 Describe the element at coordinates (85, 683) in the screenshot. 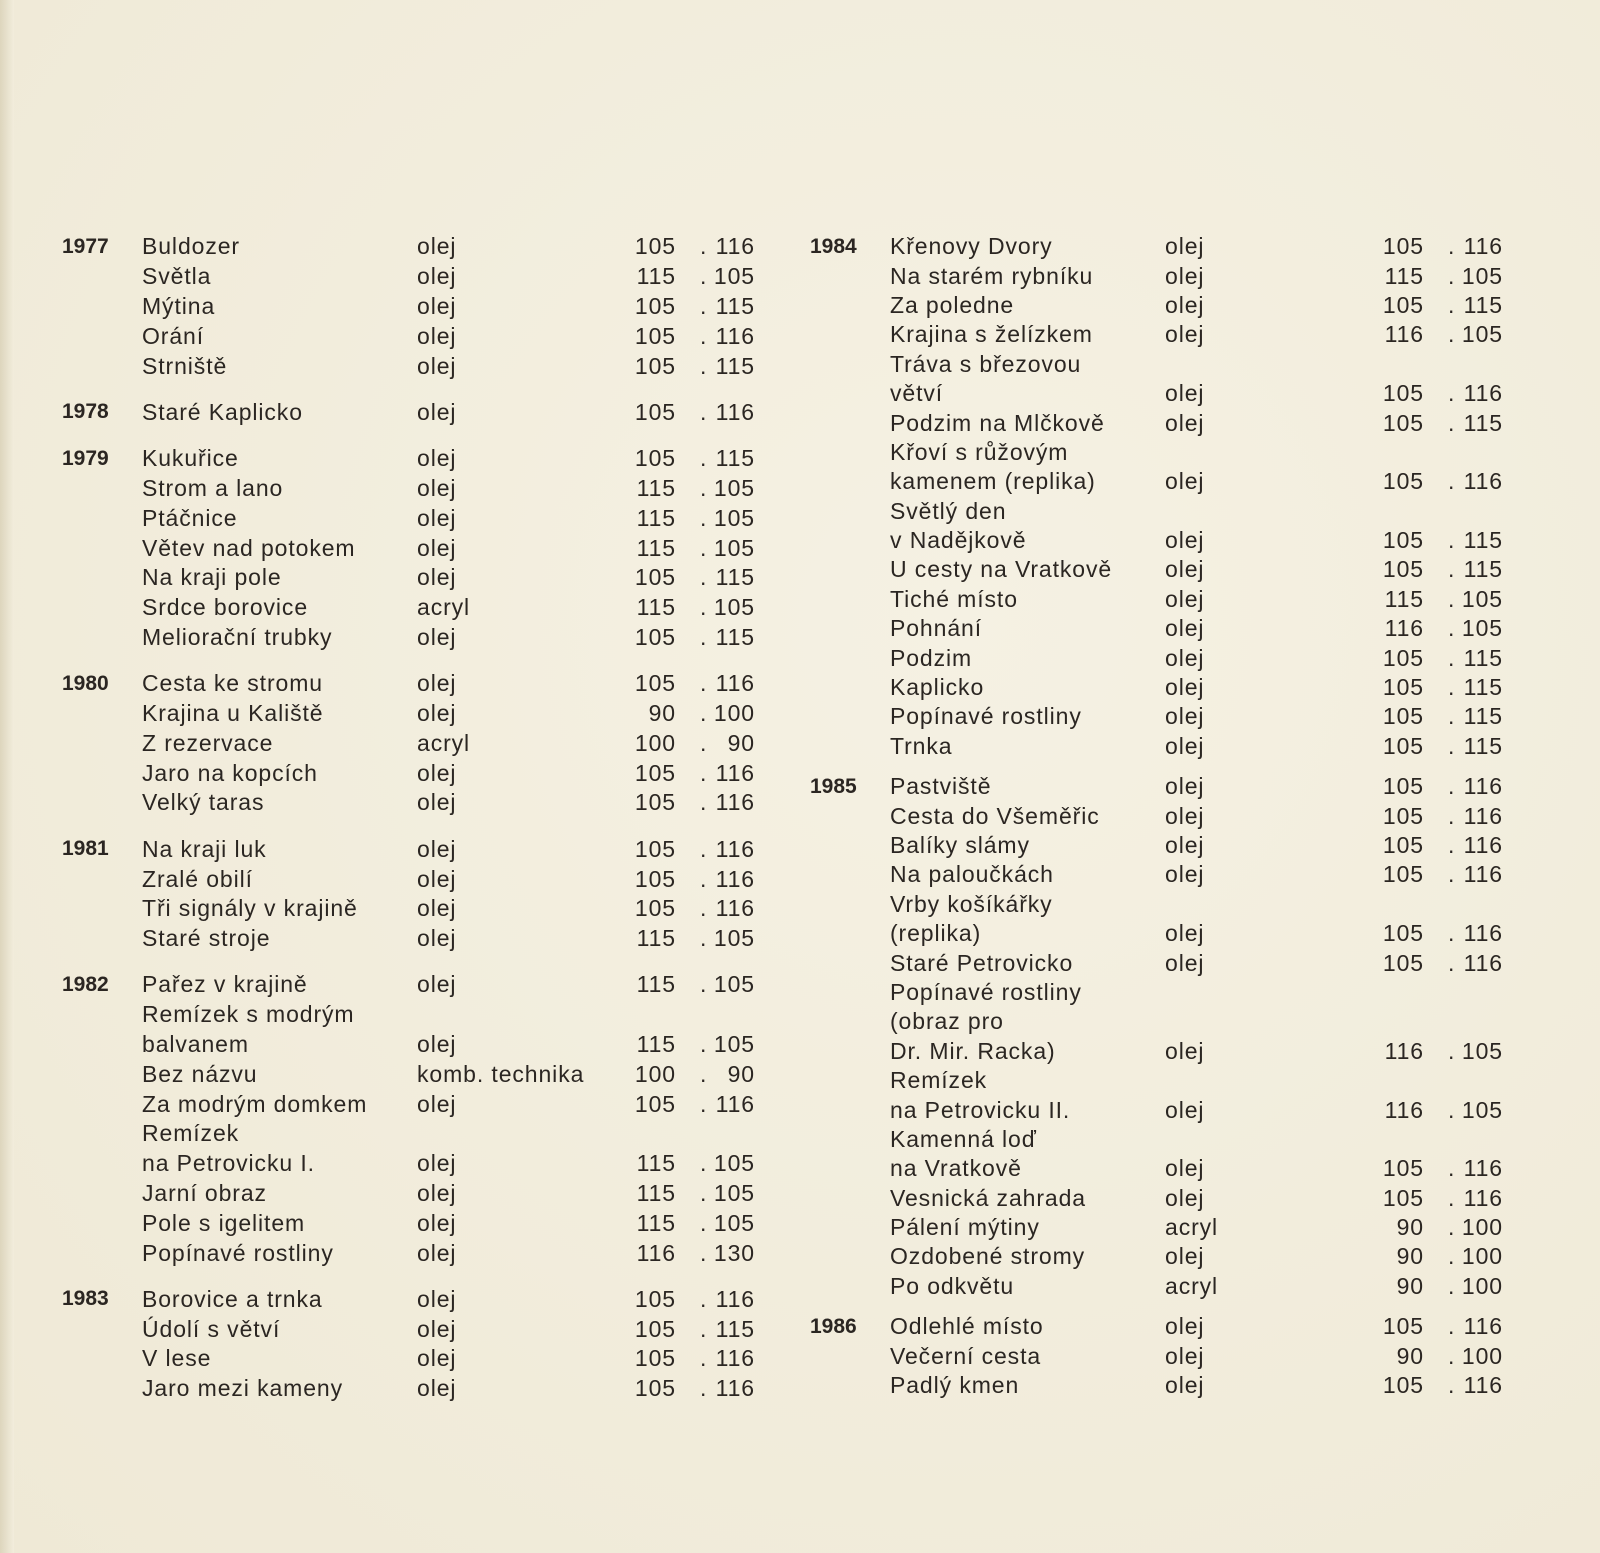

I see `year-label: 1980` at that location.